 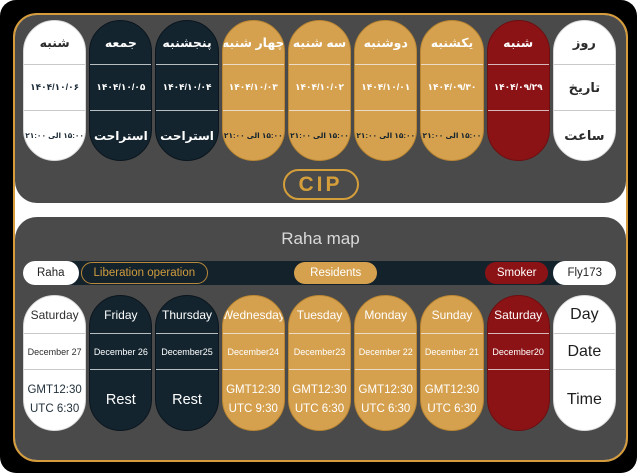 What do you see at coordinates (121, 314) in the screenshot?
I see `day-name: Friday` at bounding box center [121, 314].